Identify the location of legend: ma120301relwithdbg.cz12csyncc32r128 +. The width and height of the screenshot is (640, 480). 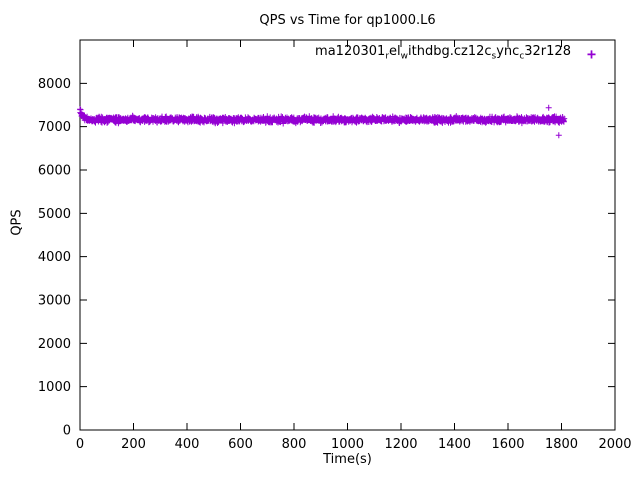
(338, 54).